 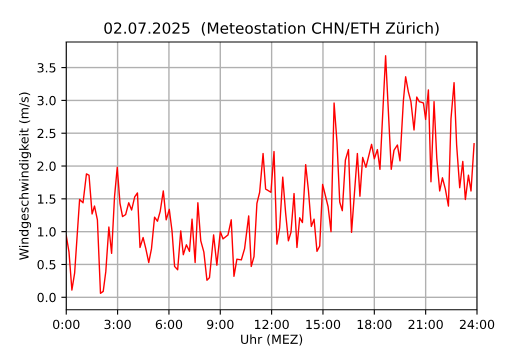 I want to click on y-tick-label: 2.0, so click(x=47, y=166).